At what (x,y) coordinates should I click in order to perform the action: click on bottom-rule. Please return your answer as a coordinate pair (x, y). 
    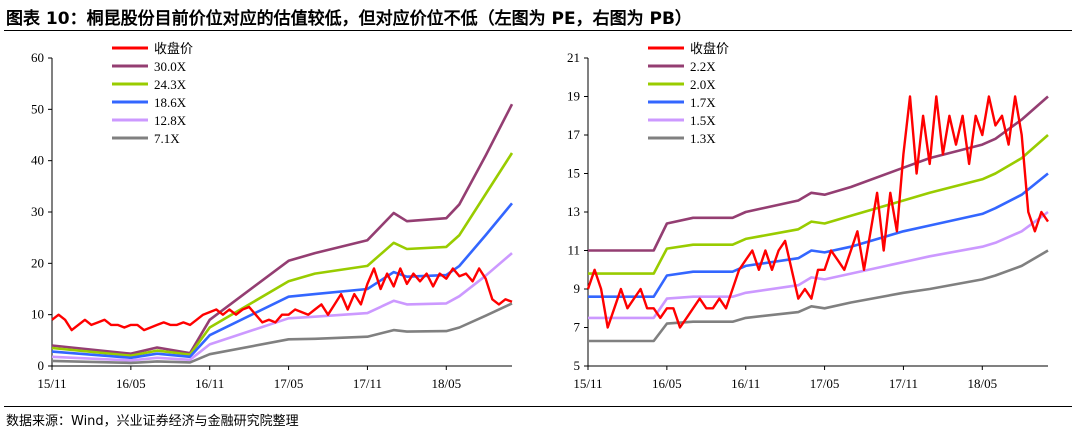
    Looking at the image, I should click on (538, 406).